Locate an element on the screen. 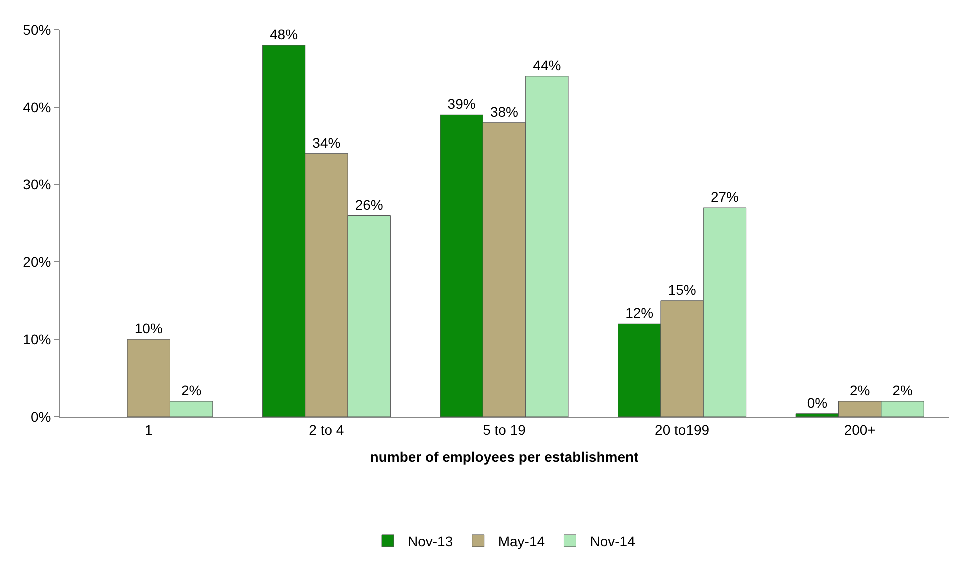 The image size is (969, 570). data-label: 26% is located at coordinates (369, 204).